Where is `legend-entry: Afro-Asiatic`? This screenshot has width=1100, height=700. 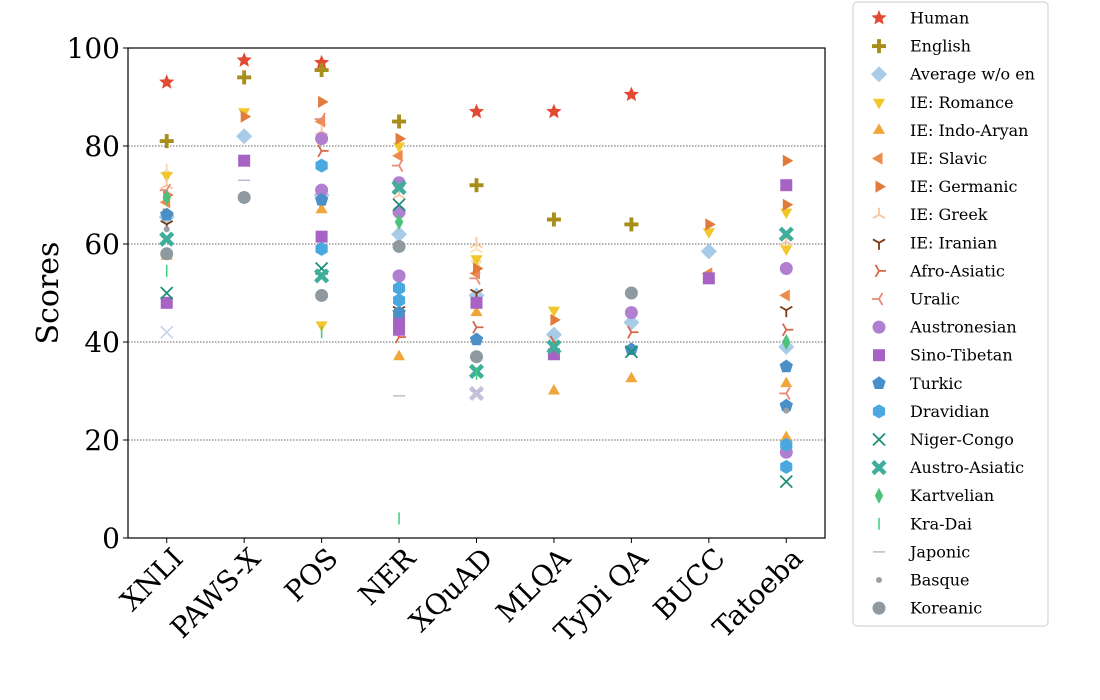
legend-entry: Afro-Asiatic is located at coordinates (957, 270).